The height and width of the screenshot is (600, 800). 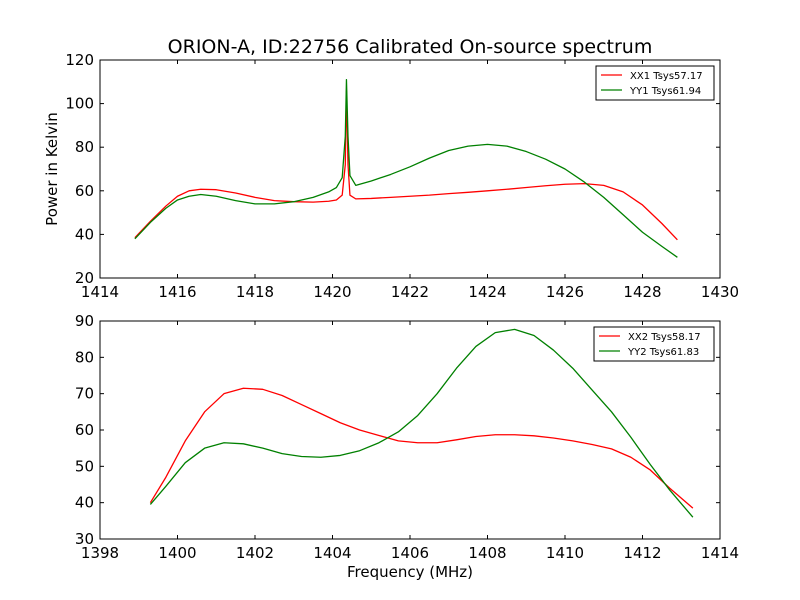 I want to click on x-tick-label: 1416, so click(x=177, y=292).